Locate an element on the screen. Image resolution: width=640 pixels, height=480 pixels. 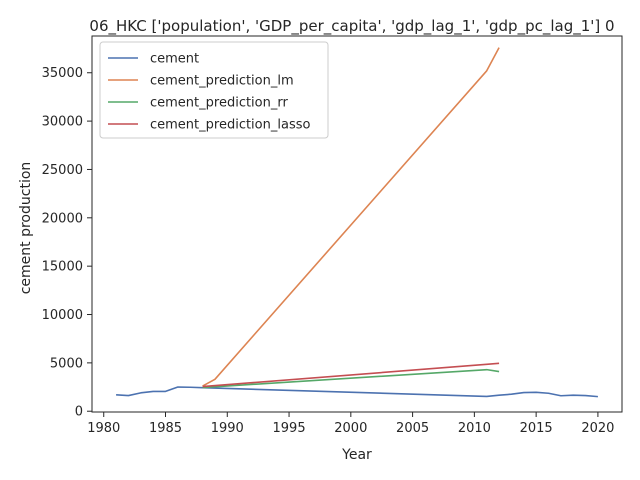
y-tick-label: 10000 is located at coordinates (62, 315).